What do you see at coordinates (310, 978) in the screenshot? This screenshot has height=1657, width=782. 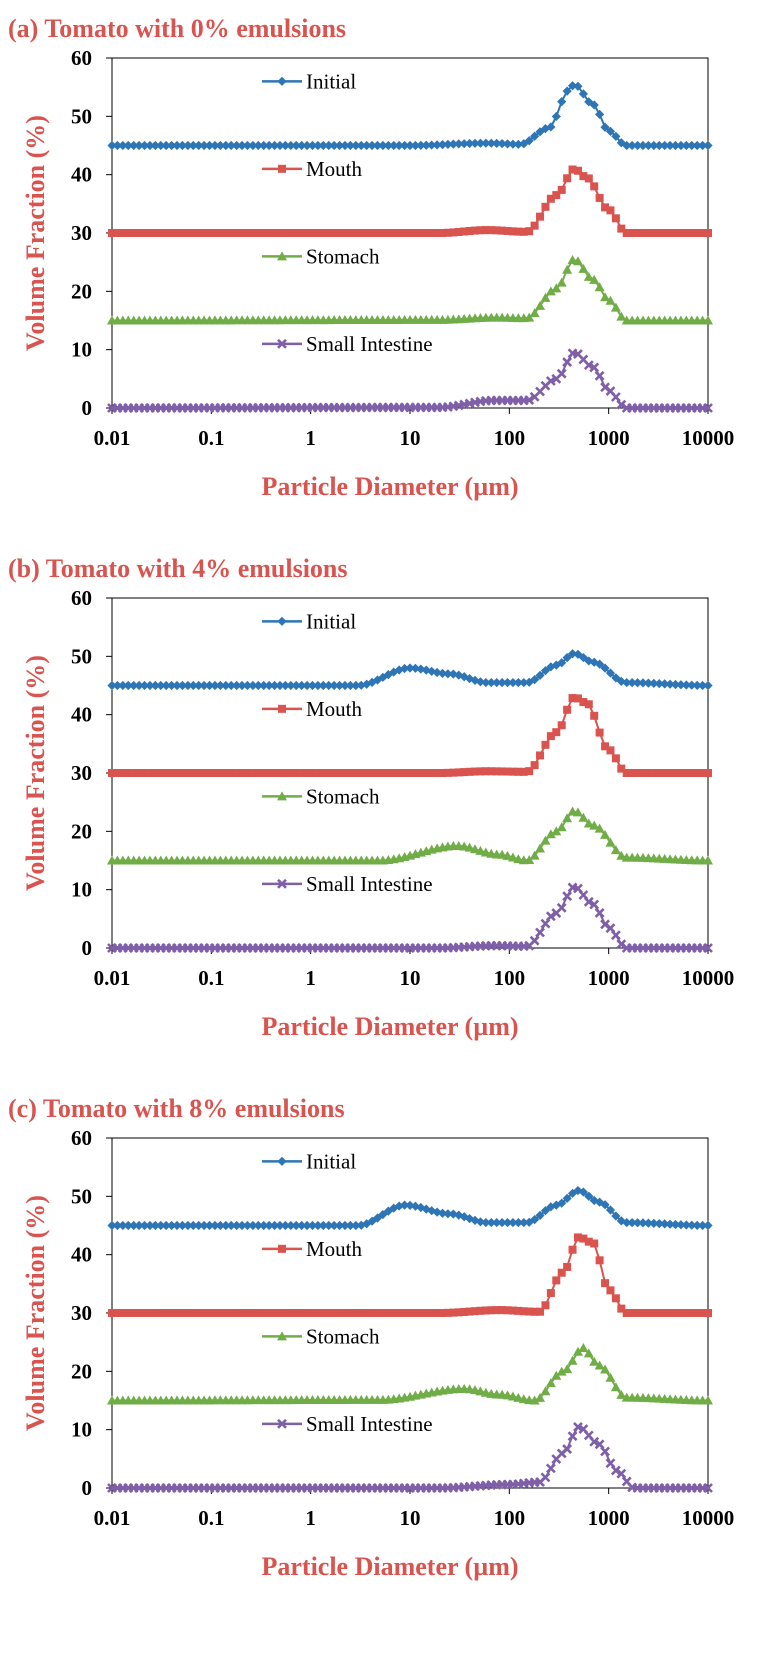 I see `x-tick-label: 1` at bounding box center [310, 978].